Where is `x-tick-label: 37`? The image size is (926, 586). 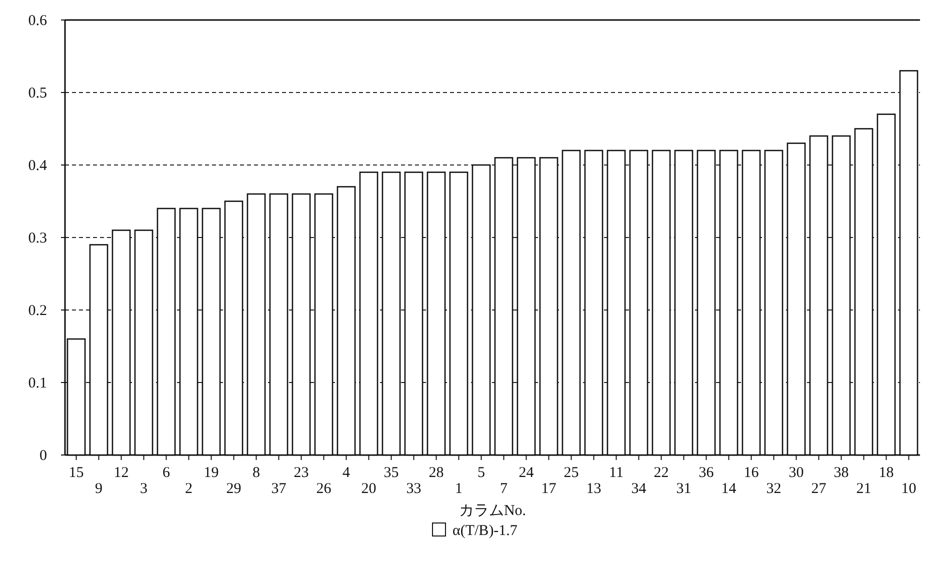
x-tick-label: 37 is located at coordinates (279, 489).